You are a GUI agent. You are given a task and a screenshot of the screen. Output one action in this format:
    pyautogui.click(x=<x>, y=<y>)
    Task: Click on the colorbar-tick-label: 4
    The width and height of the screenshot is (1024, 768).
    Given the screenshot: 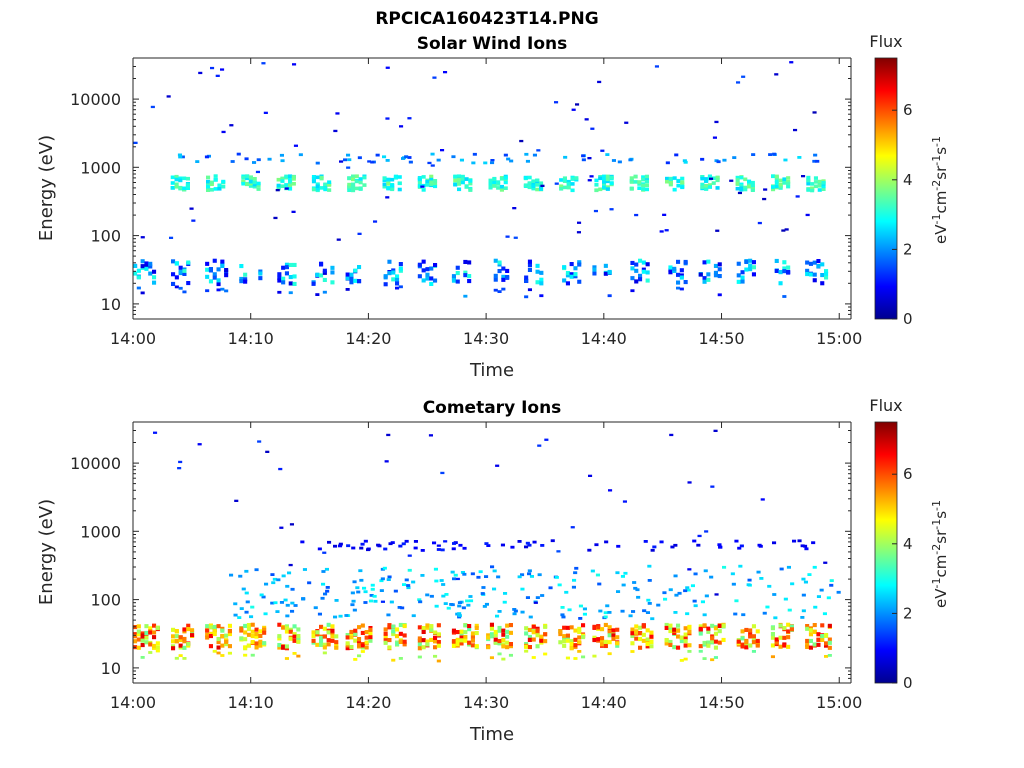 What is the action you would take?
    pyautogui.click(x=908, y=180)
    